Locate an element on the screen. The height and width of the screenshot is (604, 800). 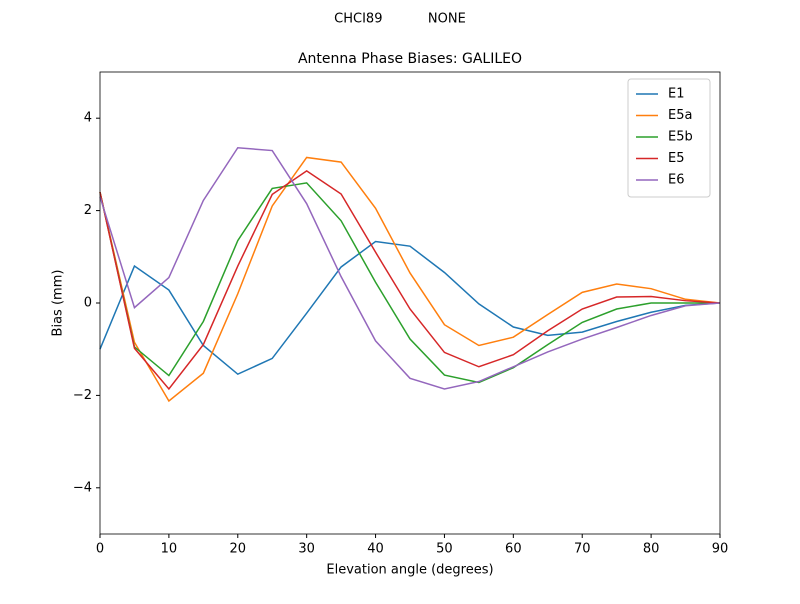
chart-title: Antenna Phase Biases: GALILEO is located at coordinates (410, 59).